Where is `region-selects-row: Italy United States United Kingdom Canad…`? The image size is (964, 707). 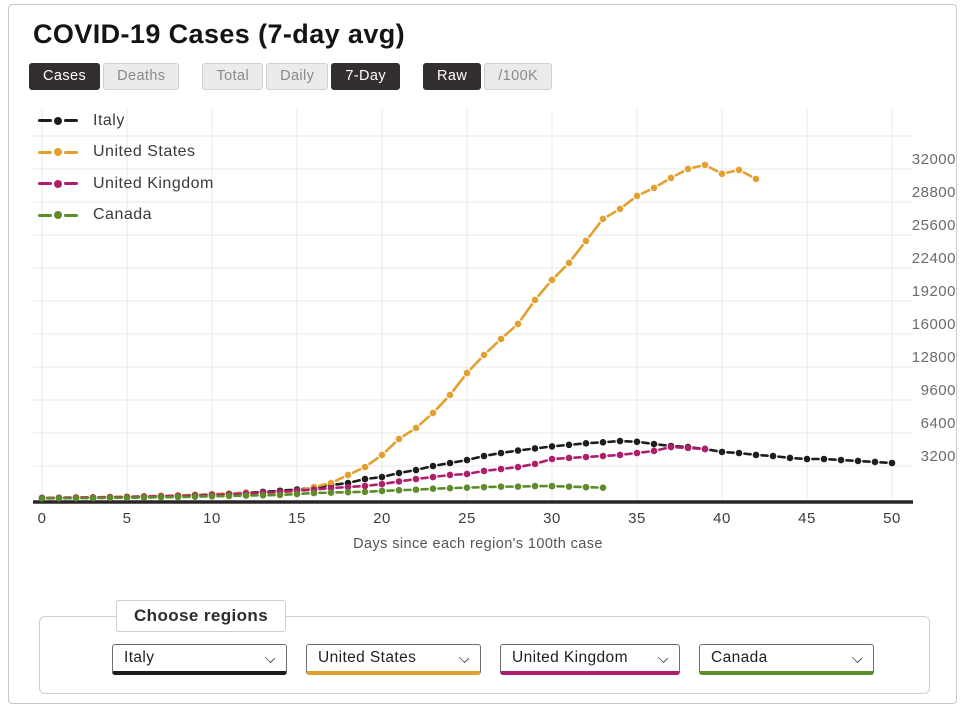
region-selects-row: Italy United States United Kingdom Canad… is located at coordinates (520, 659).